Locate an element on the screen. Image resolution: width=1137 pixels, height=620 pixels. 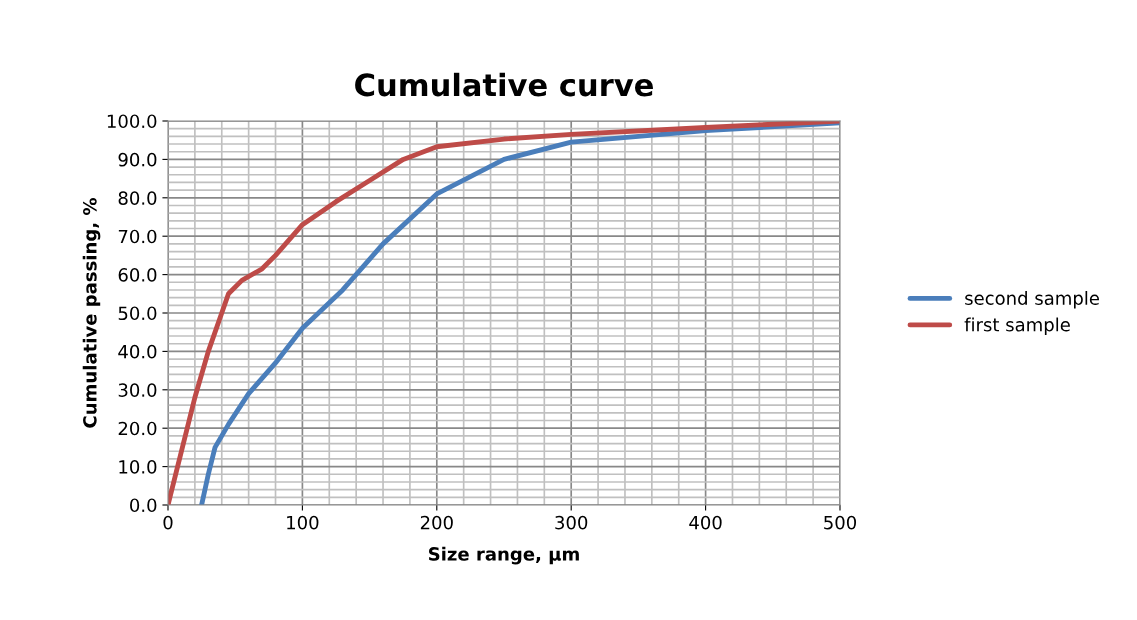
y-tick-label: 70.0 is located at coordinates (137, 236).